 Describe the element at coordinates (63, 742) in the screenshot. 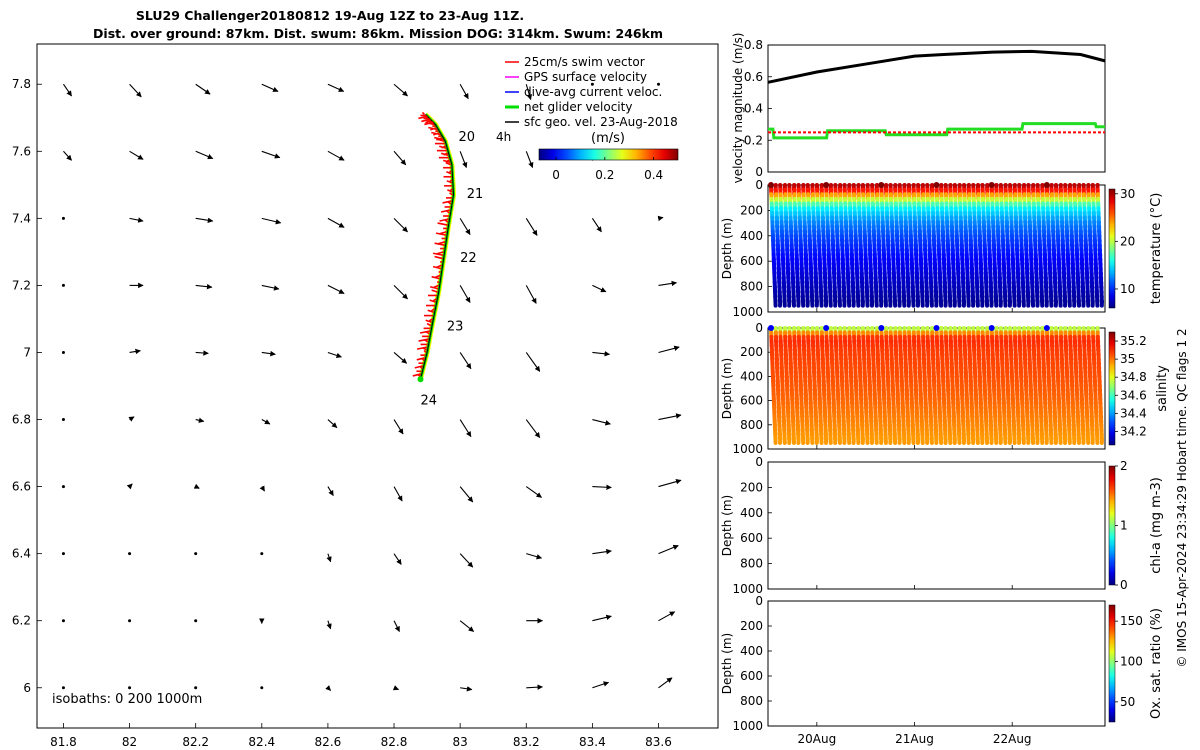

I see `map-x-tick-label: 81.8` at that location.